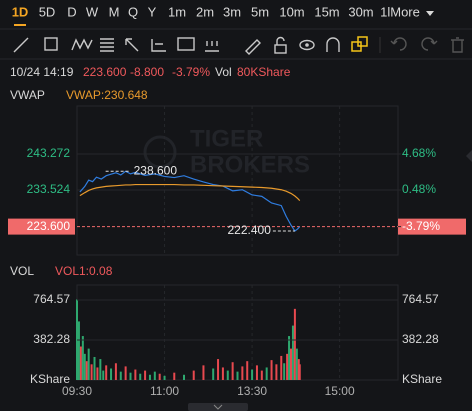  Describe the element at coordinates (156, 170) in the screenshot. I see `high-label: 238.600` at that location.